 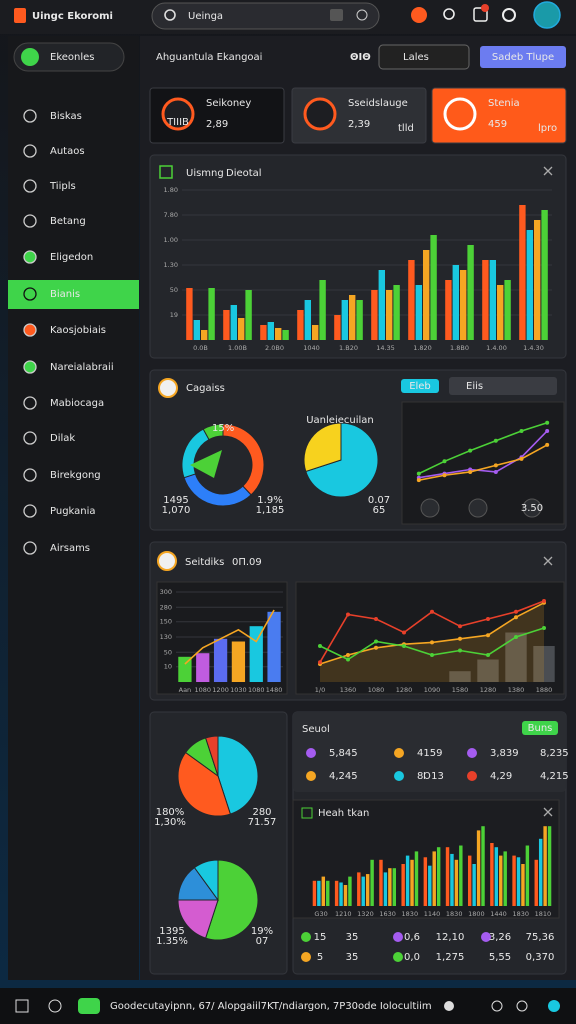 What do you see at coordinates (540, 957) in the screenshot?
I see `stat-value: 0,370` at bounding box center [540, 957].